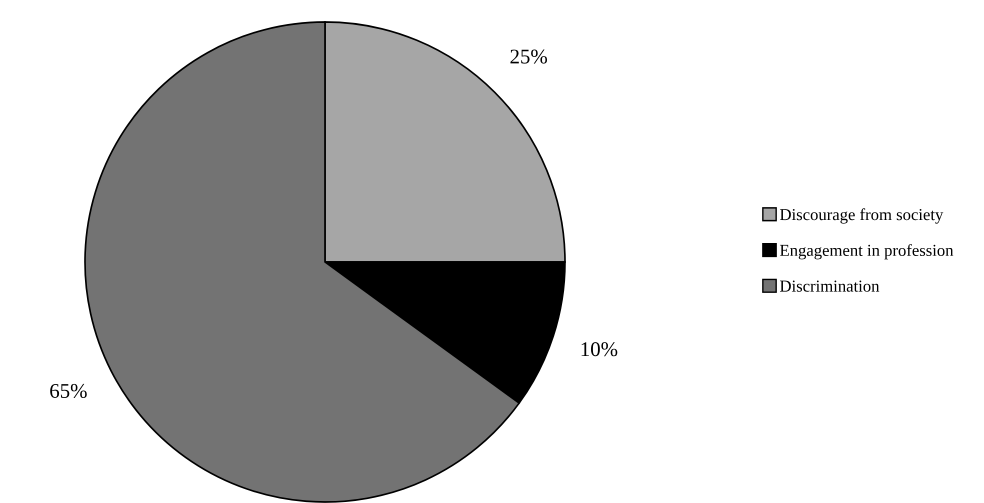  What do you see at coordinates (862, 216) in the screenshot?
I see `legend-label: Discourage from society` at bounding box center [862, 216].